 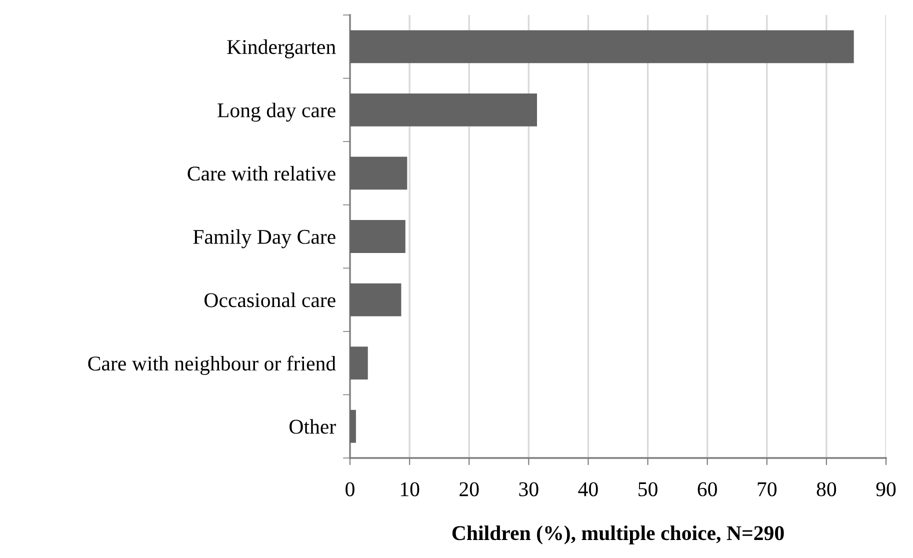 What do you see at coordinates (264, 238) in the screenshot?
I see `y-tick-label: Family Day Care` at bounding box center [264, 238].